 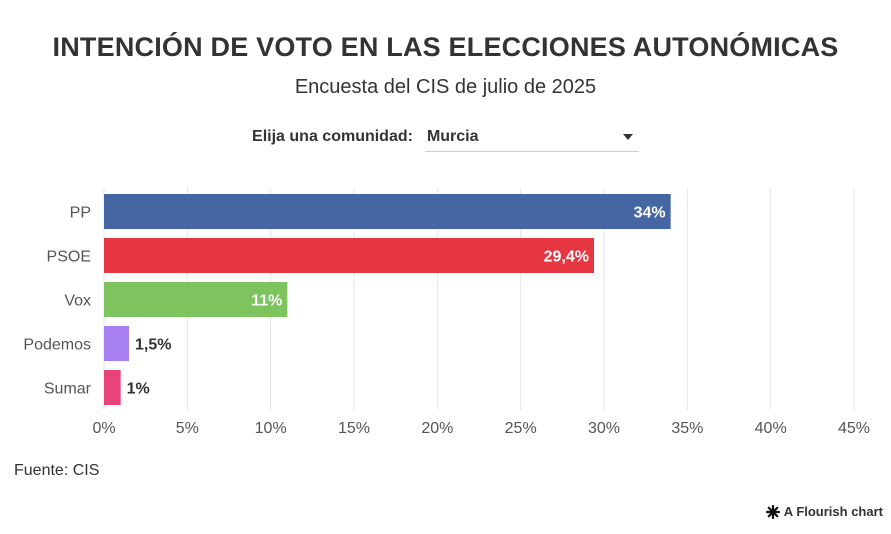 What do you see at coordinates (332, 136) in the screenshot?
I see `filter-label: Elija una comunidad:` at bounding box center [332, 136].